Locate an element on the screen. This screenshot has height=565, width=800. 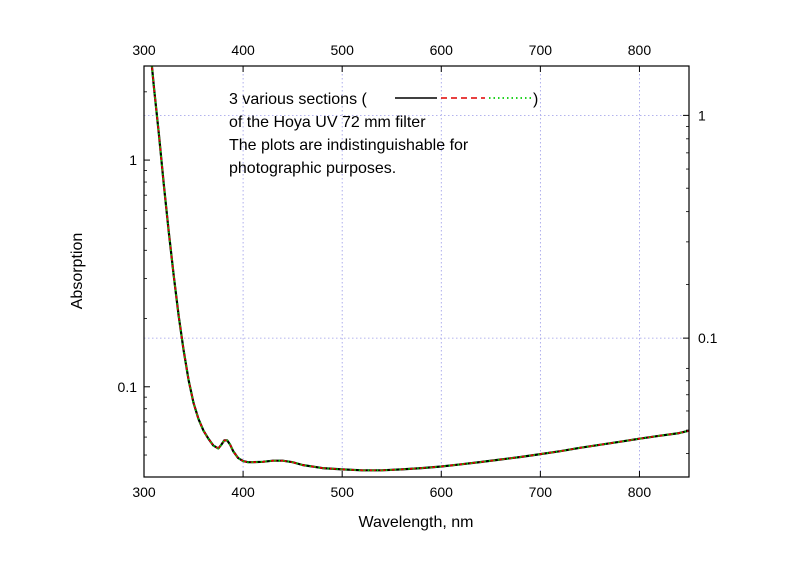
y-tick-label-right: 1 is located at coordinates (702, 115).